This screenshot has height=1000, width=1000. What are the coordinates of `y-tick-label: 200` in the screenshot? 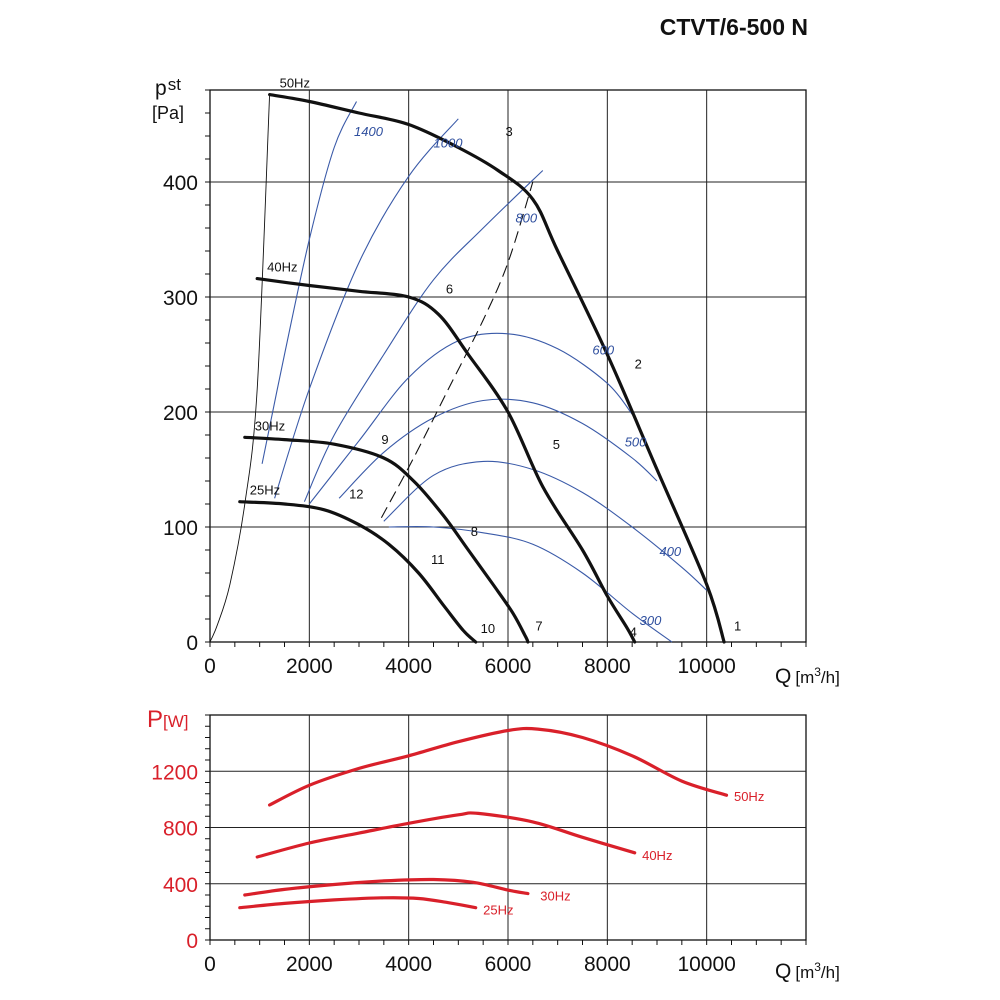 It's located at (180, 413).